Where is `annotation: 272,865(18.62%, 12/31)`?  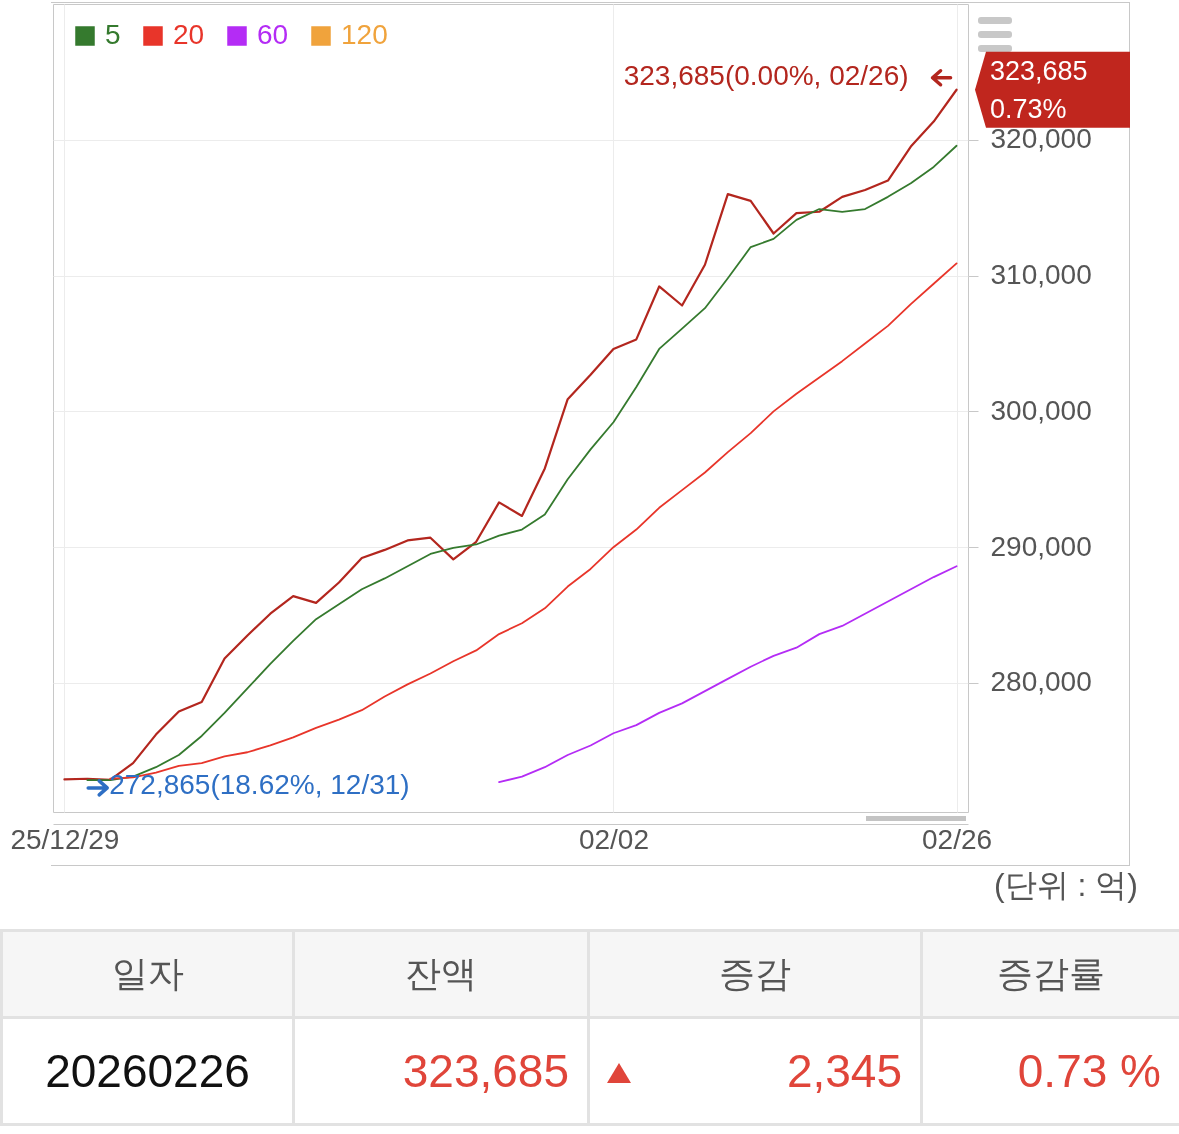
annotation: 272,865(18.62%, 12/31) is located at coordinates (259, 784).